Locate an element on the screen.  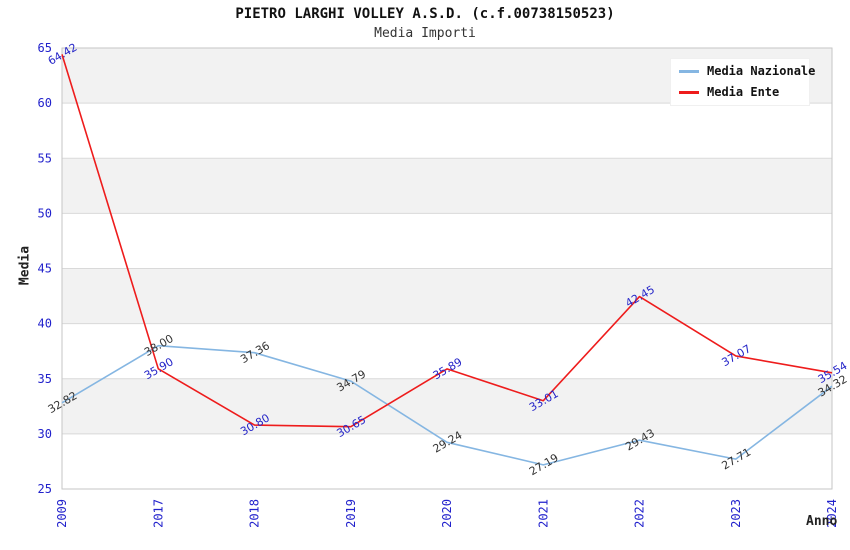
legend-item-media-nazionale: Media Nazionale is located at coordinates (747, 71).